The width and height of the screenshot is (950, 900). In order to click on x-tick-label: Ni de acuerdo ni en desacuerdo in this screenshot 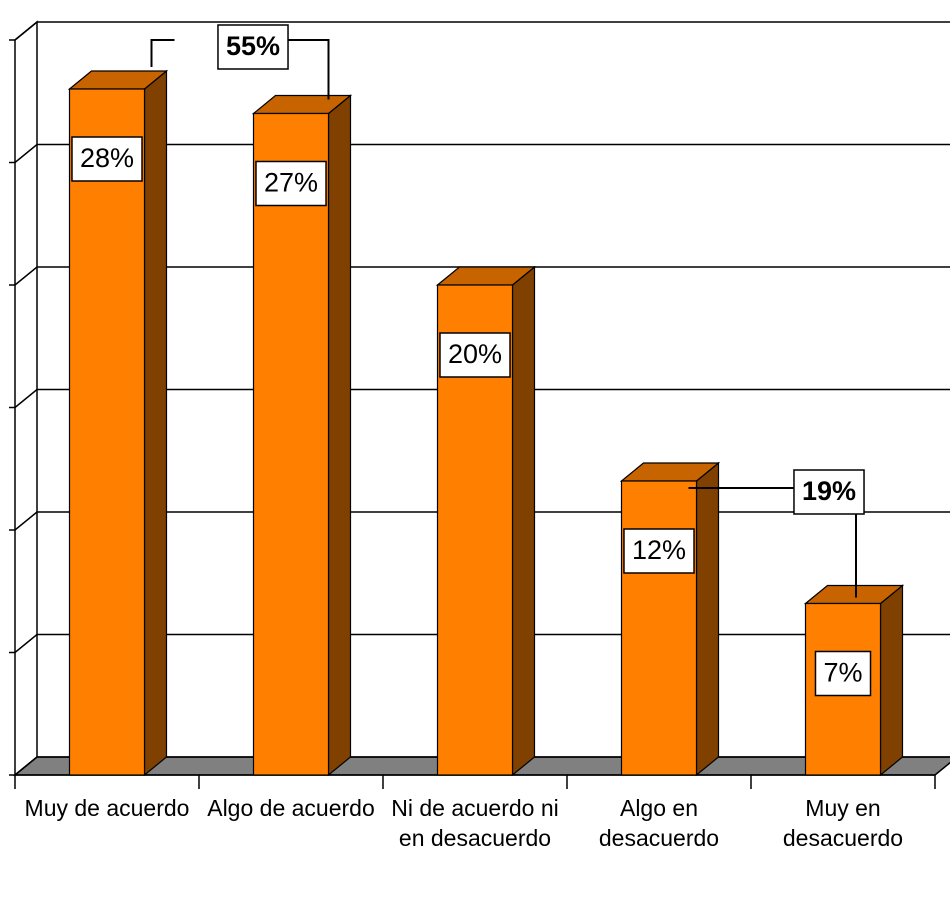, I will do `click(475, 823)`.